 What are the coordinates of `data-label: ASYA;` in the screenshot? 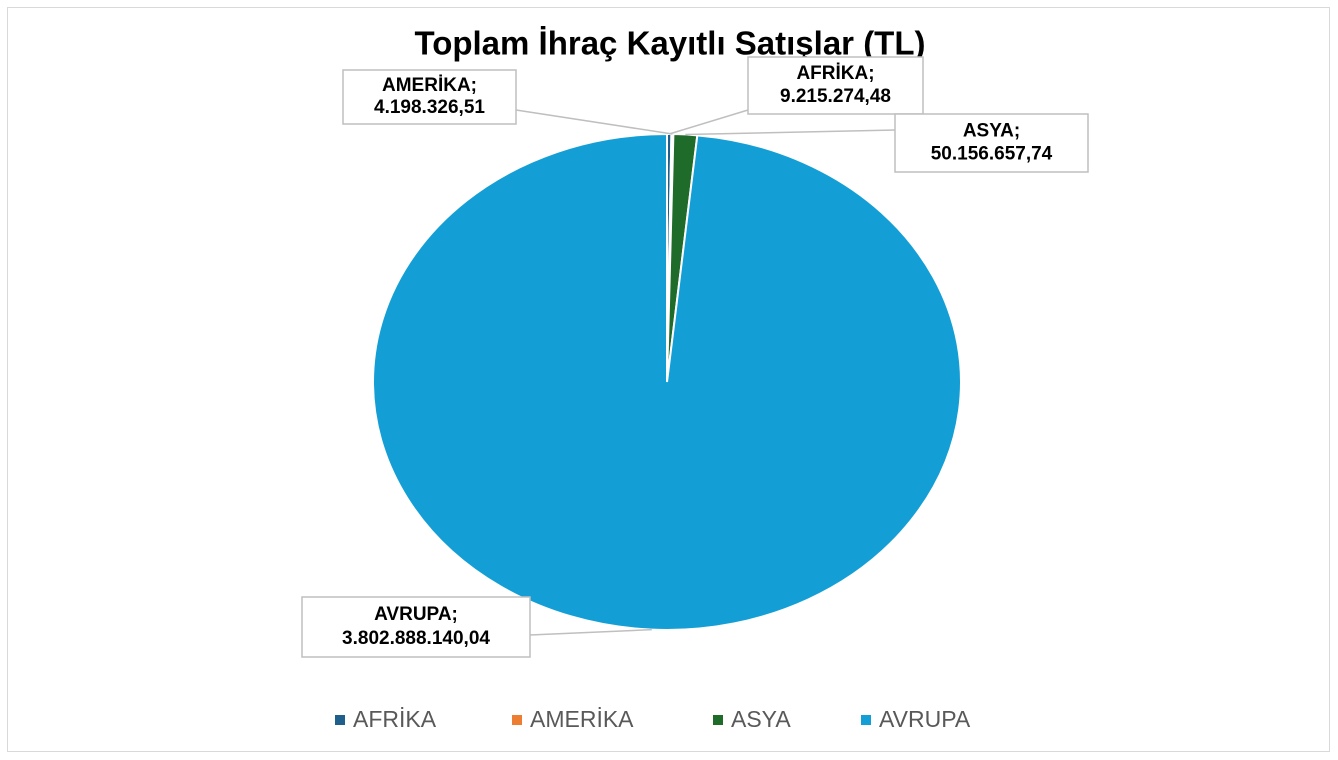 It's located at (991, 130).